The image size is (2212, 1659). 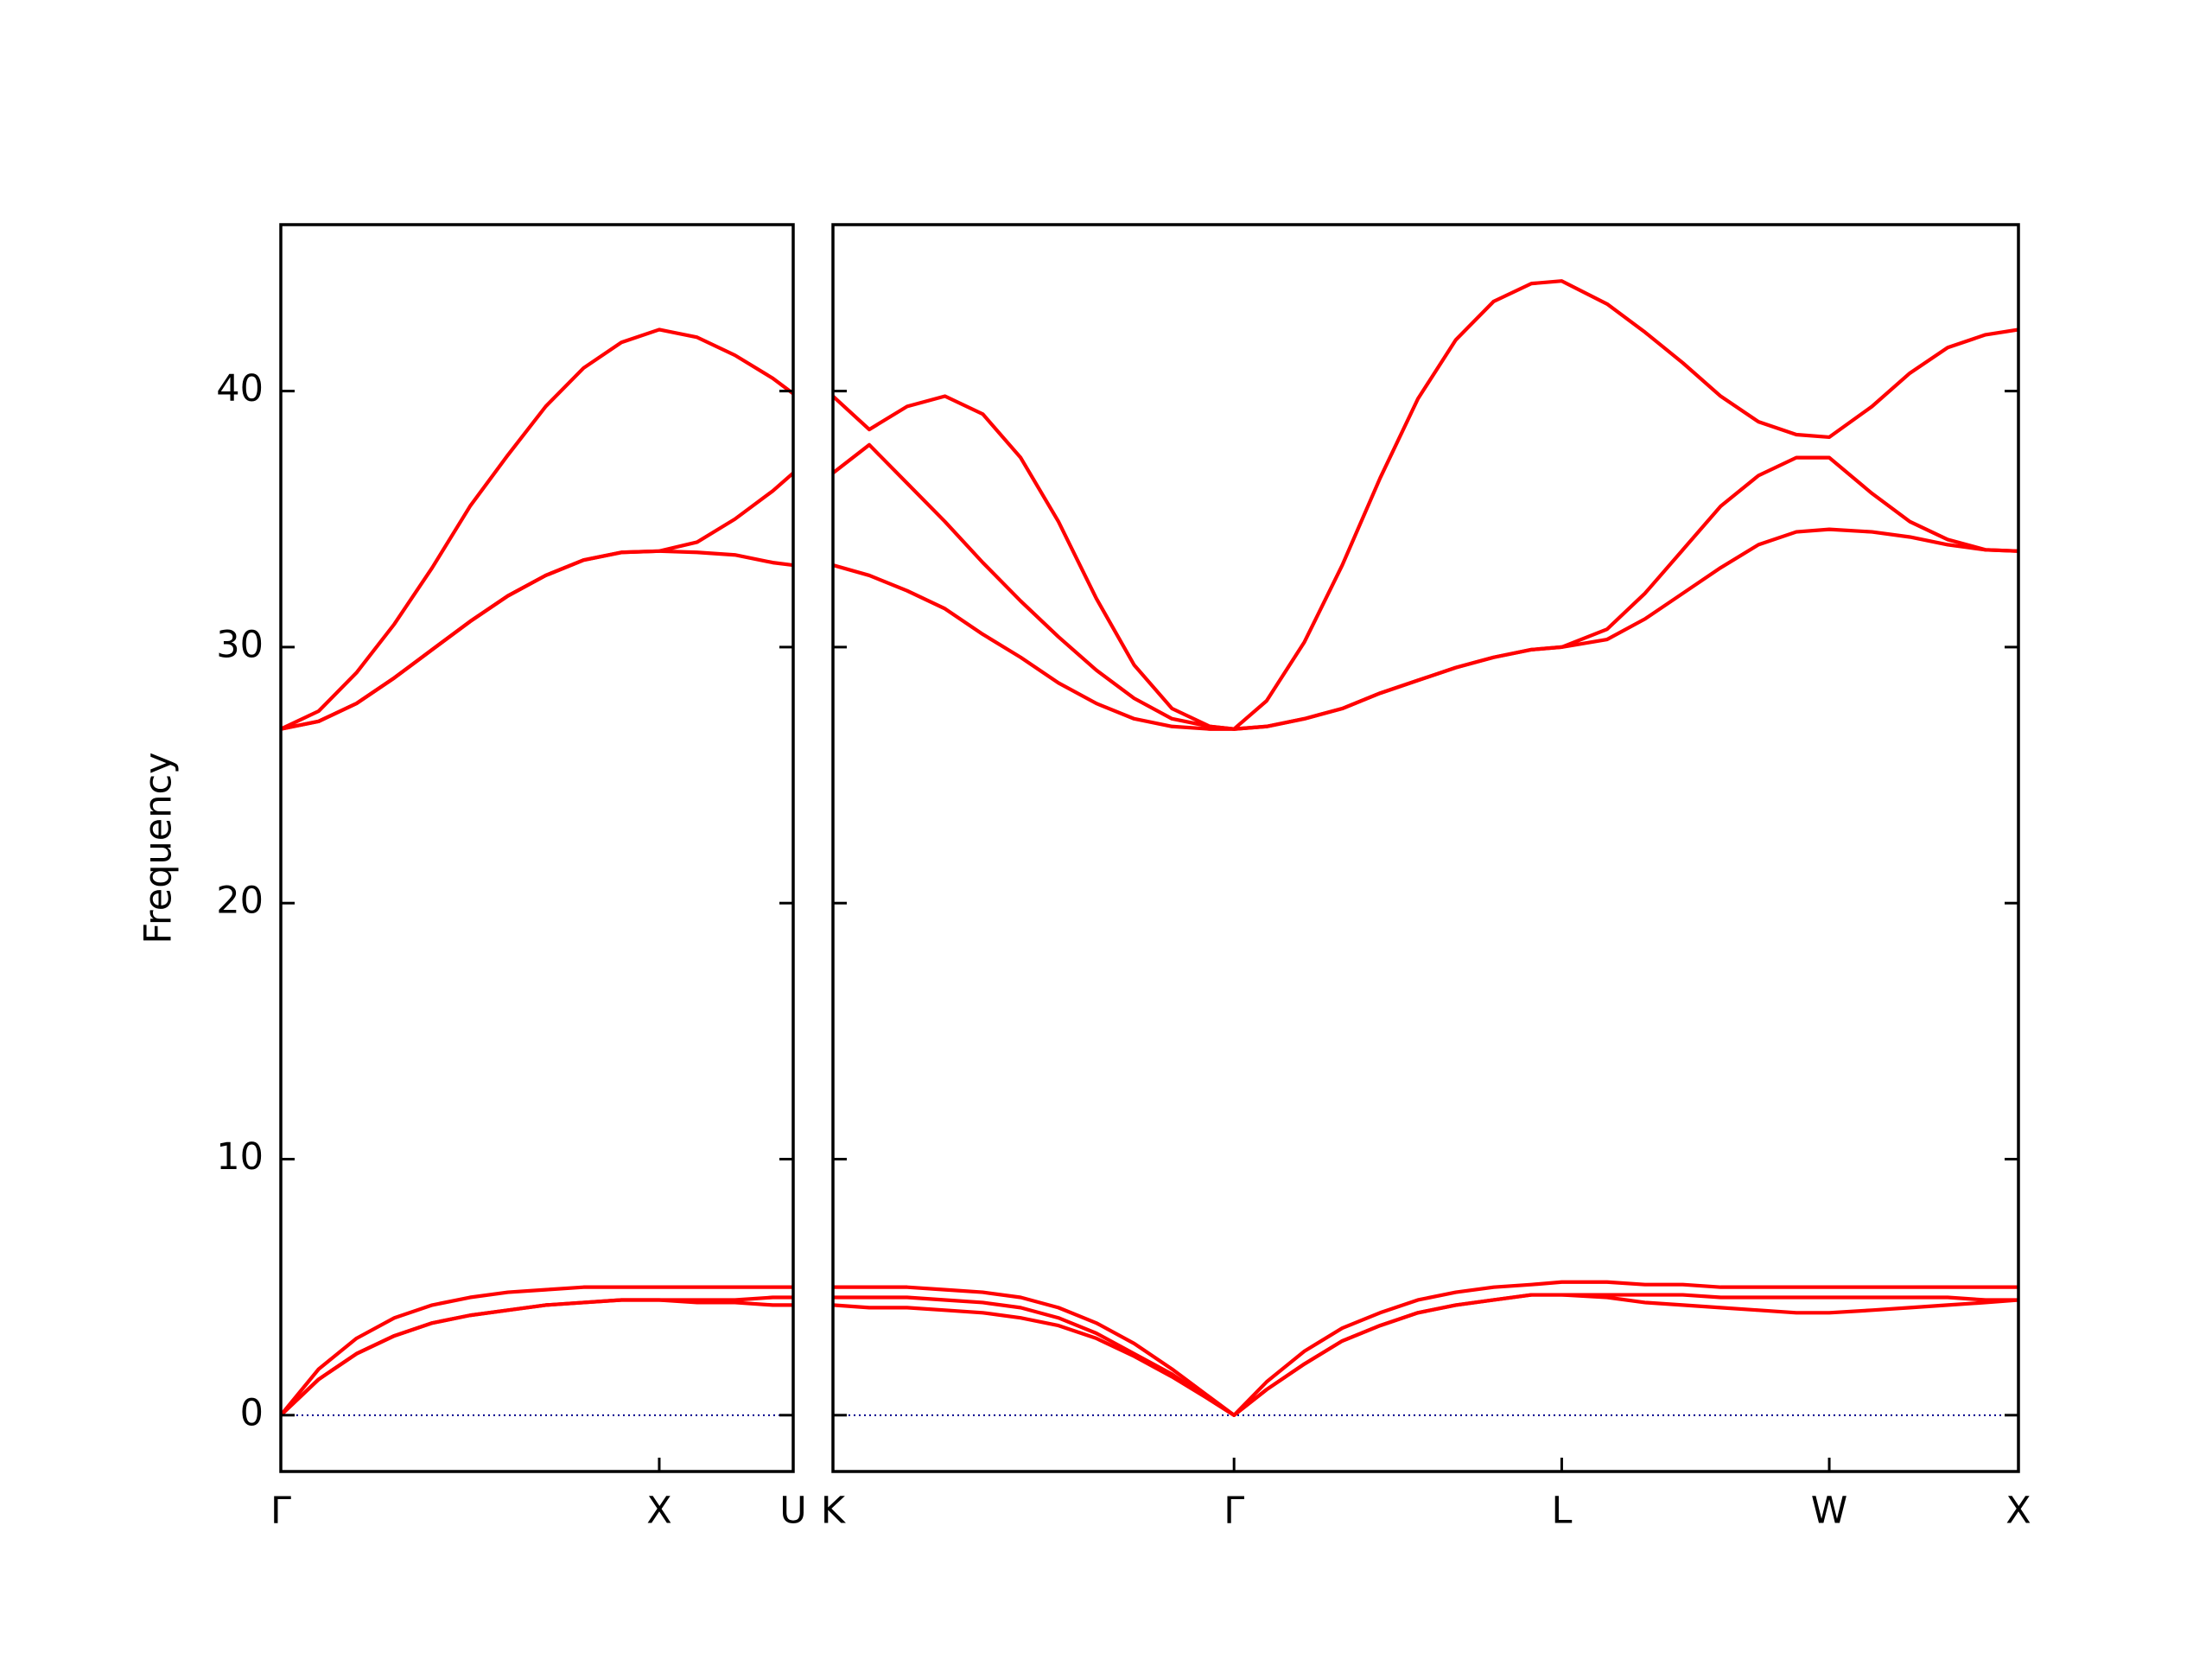 I want to click on y-tick-label: 40, so click(x=240, y=388).